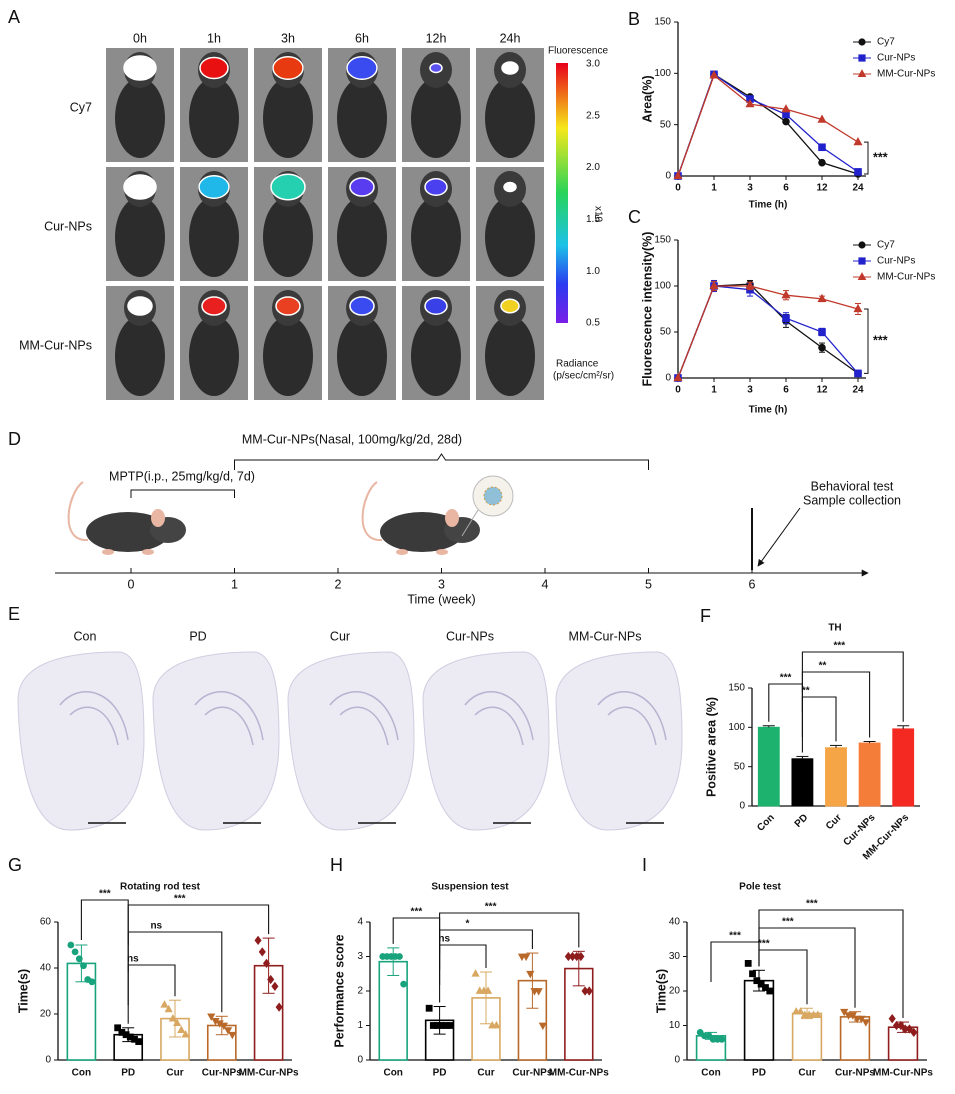 This screenshot has height=1094, width=955. Describe the element at coordinates (234, 584) in the screenshot. I see `timeline-tick-label: 1` at that location.